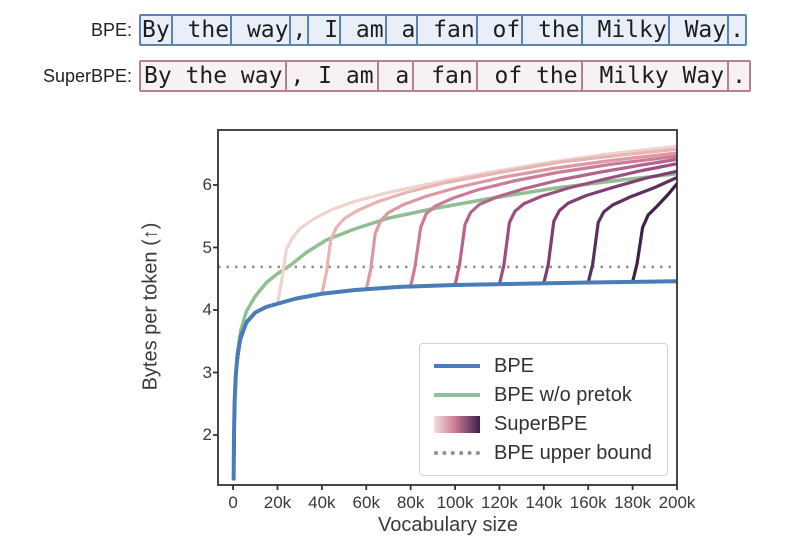  Describe the element at coordinates (323, 30) in the screenshot. I see `token-cell: I` at that location.